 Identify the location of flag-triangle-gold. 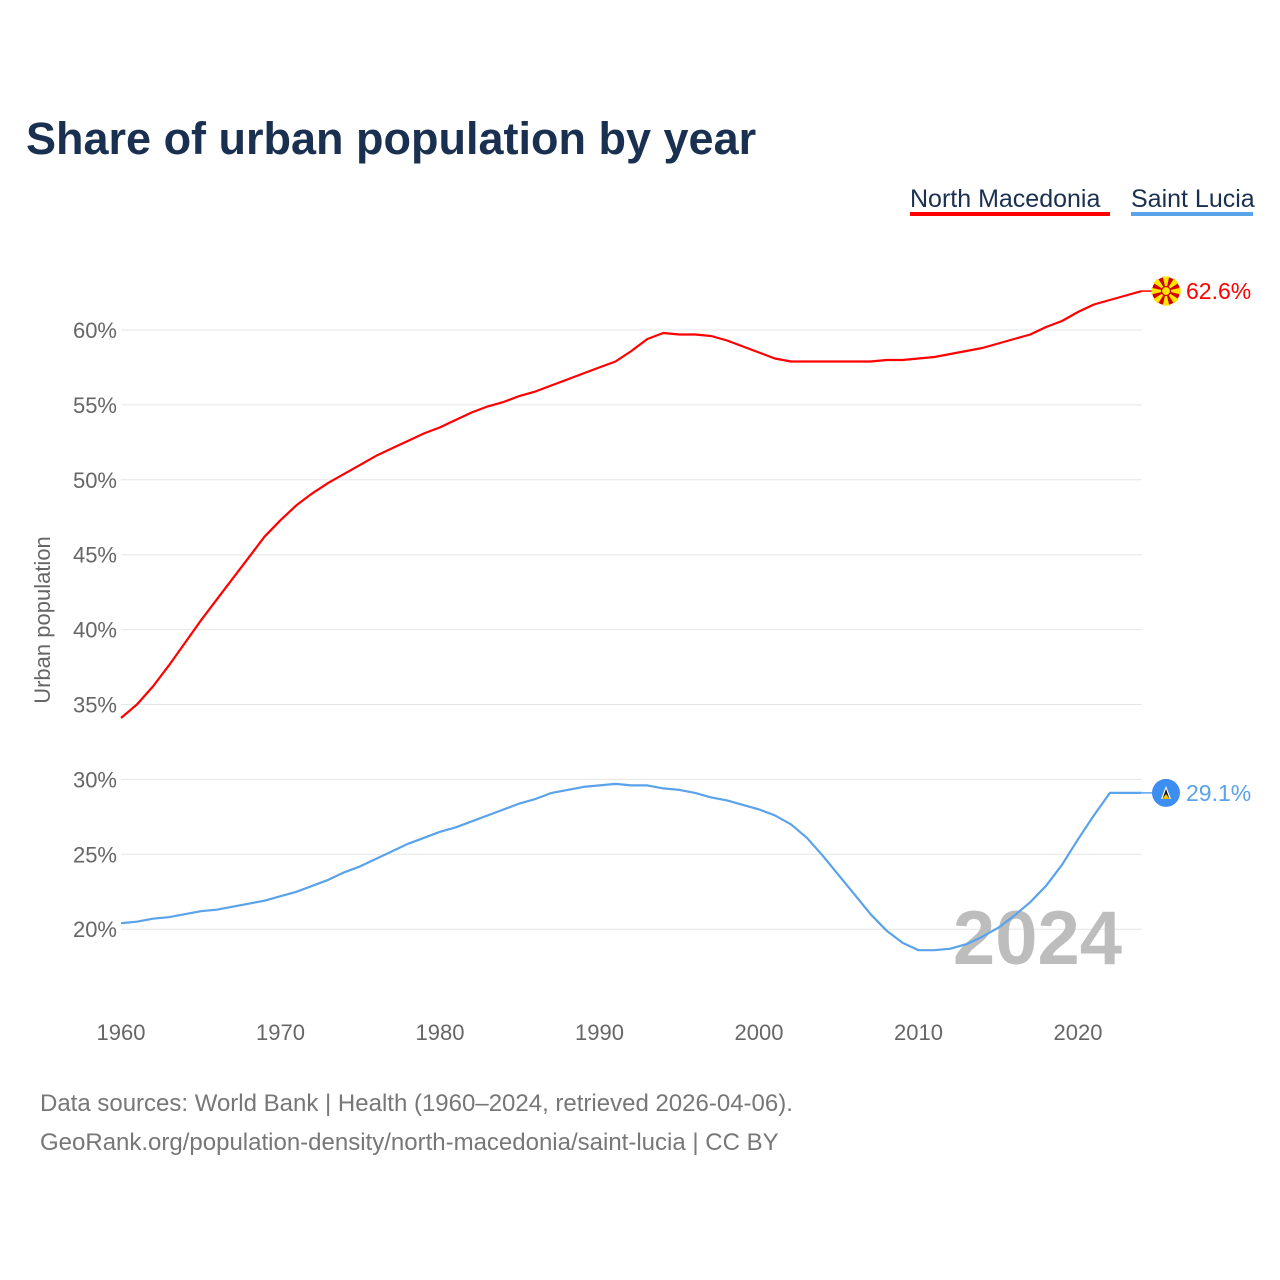
(1166, 796).